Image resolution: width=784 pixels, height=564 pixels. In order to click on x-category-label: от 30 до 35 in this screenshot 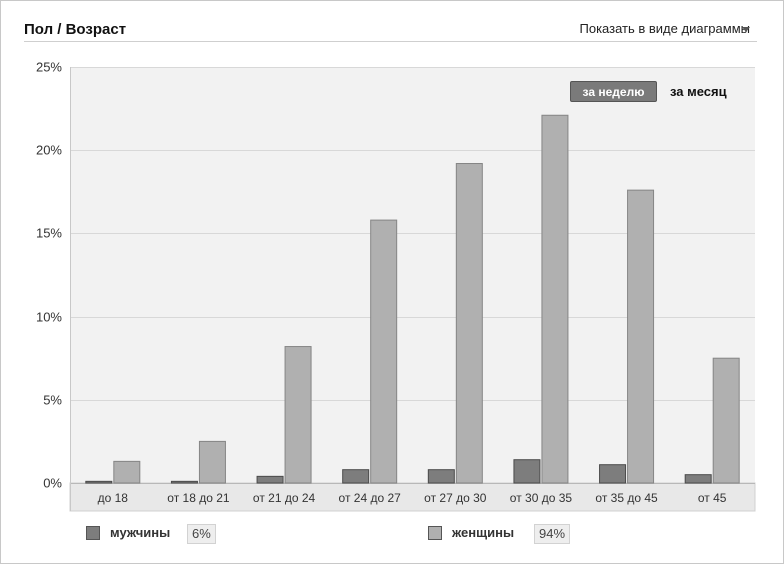, I will do `click(541, 498)`.